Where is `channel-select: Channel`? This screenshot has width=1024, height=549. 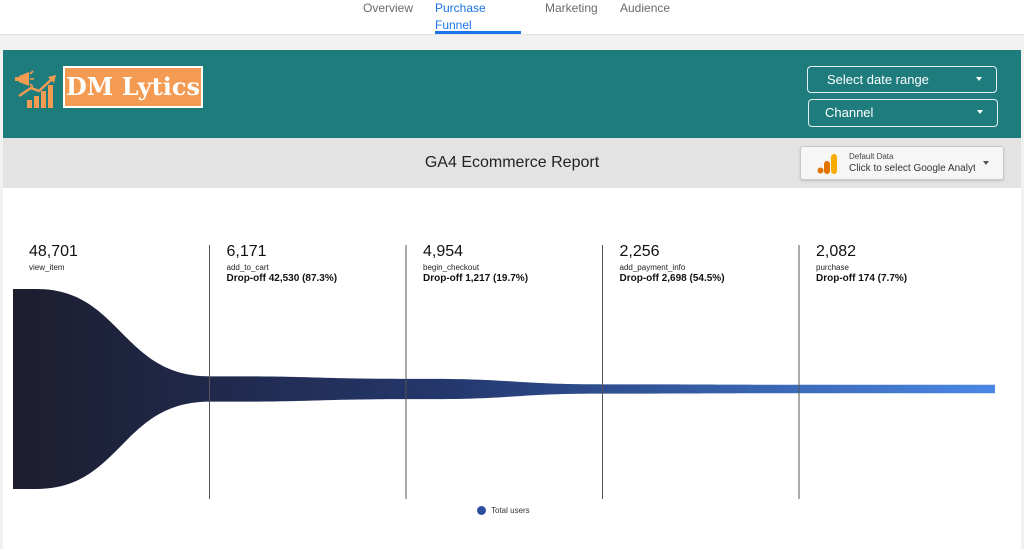
channel-select: Channel is located at coordinates (903, 113).